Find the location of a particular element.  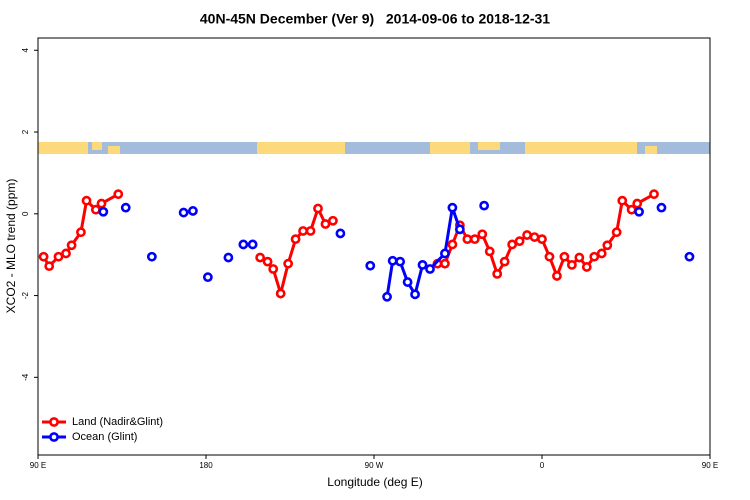

x-tick-label: 0 is located at coordinates (542, 465).